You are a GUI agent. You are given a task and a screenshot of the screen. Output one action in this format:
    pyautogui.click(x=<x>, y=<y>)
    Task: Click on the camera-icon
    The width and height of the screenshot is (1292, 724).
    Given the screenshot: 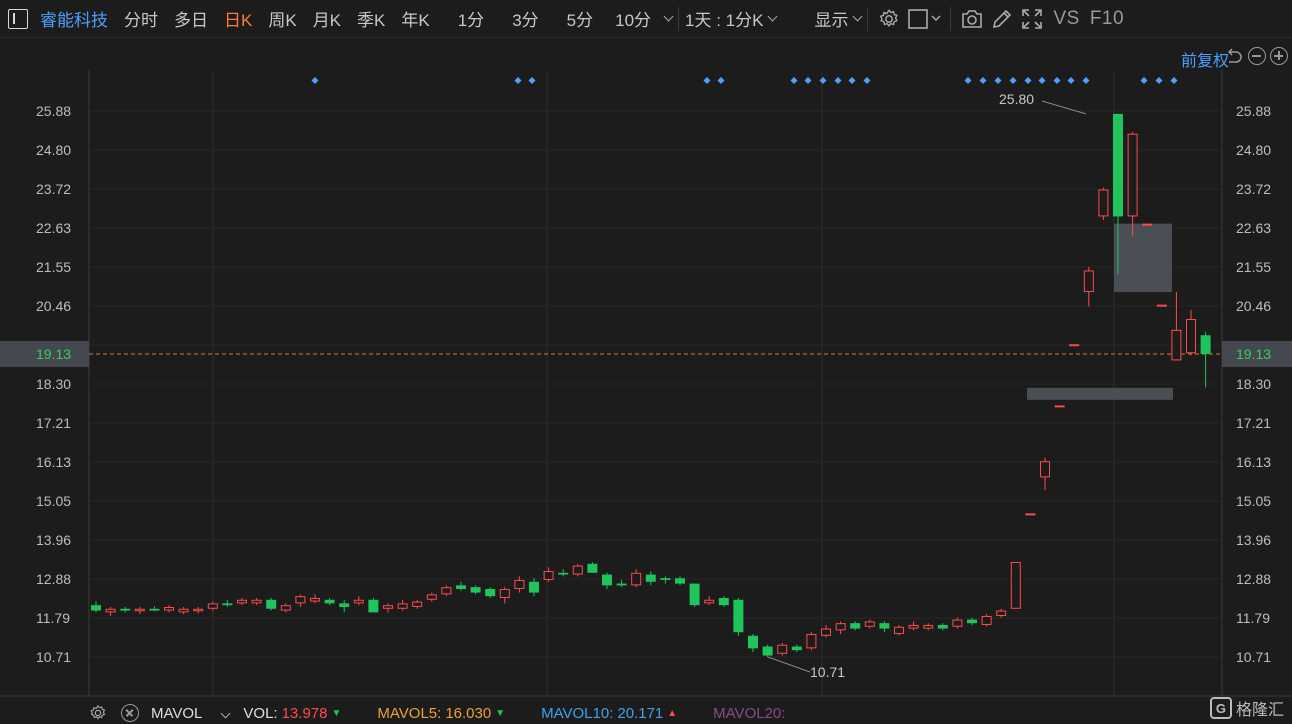 What is the action you would take?
    pyautogui.click(x=972, y=19)
    